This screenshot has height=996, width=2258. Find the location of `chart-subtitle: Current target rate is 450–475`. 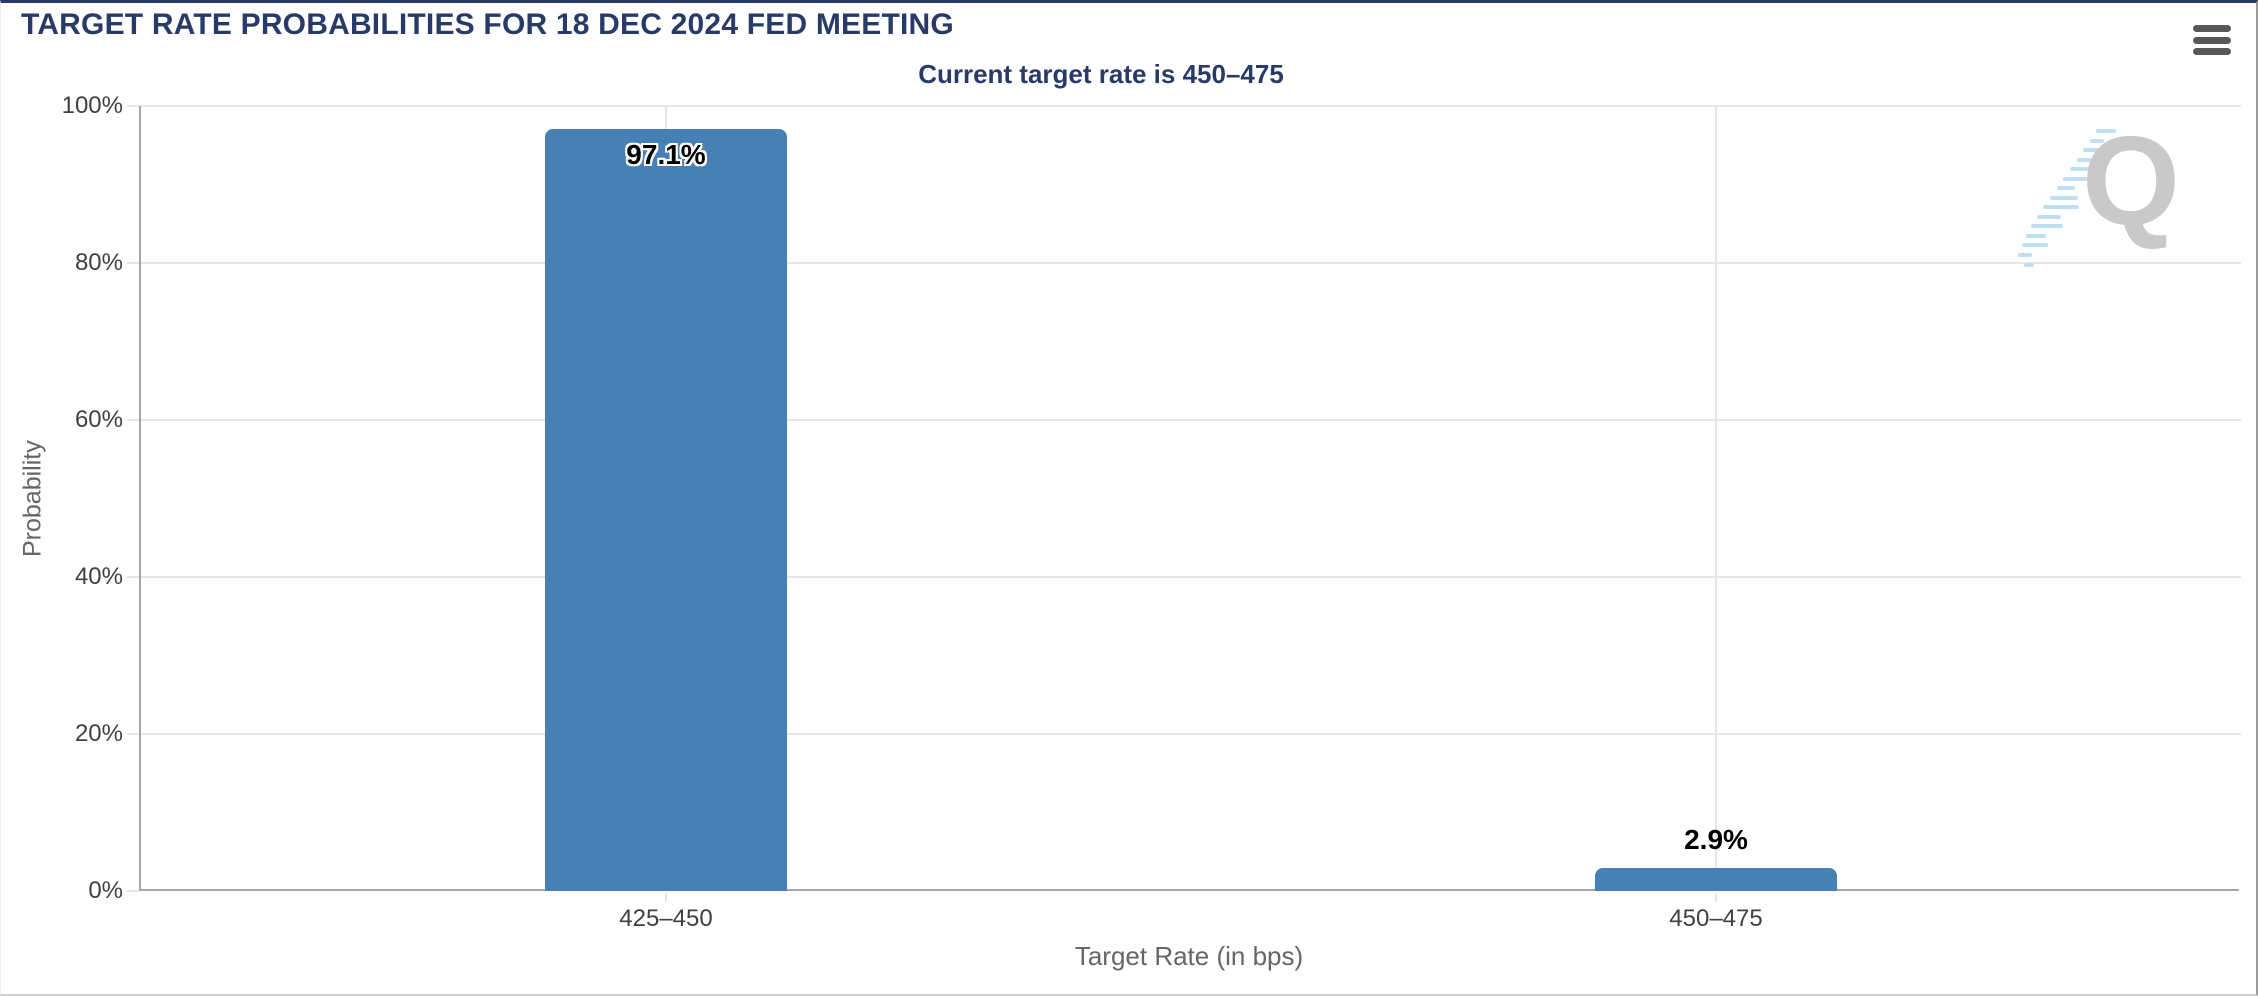

chart-subtitle: Current target rate is 450–475 is located at coordinates (1101, 74).